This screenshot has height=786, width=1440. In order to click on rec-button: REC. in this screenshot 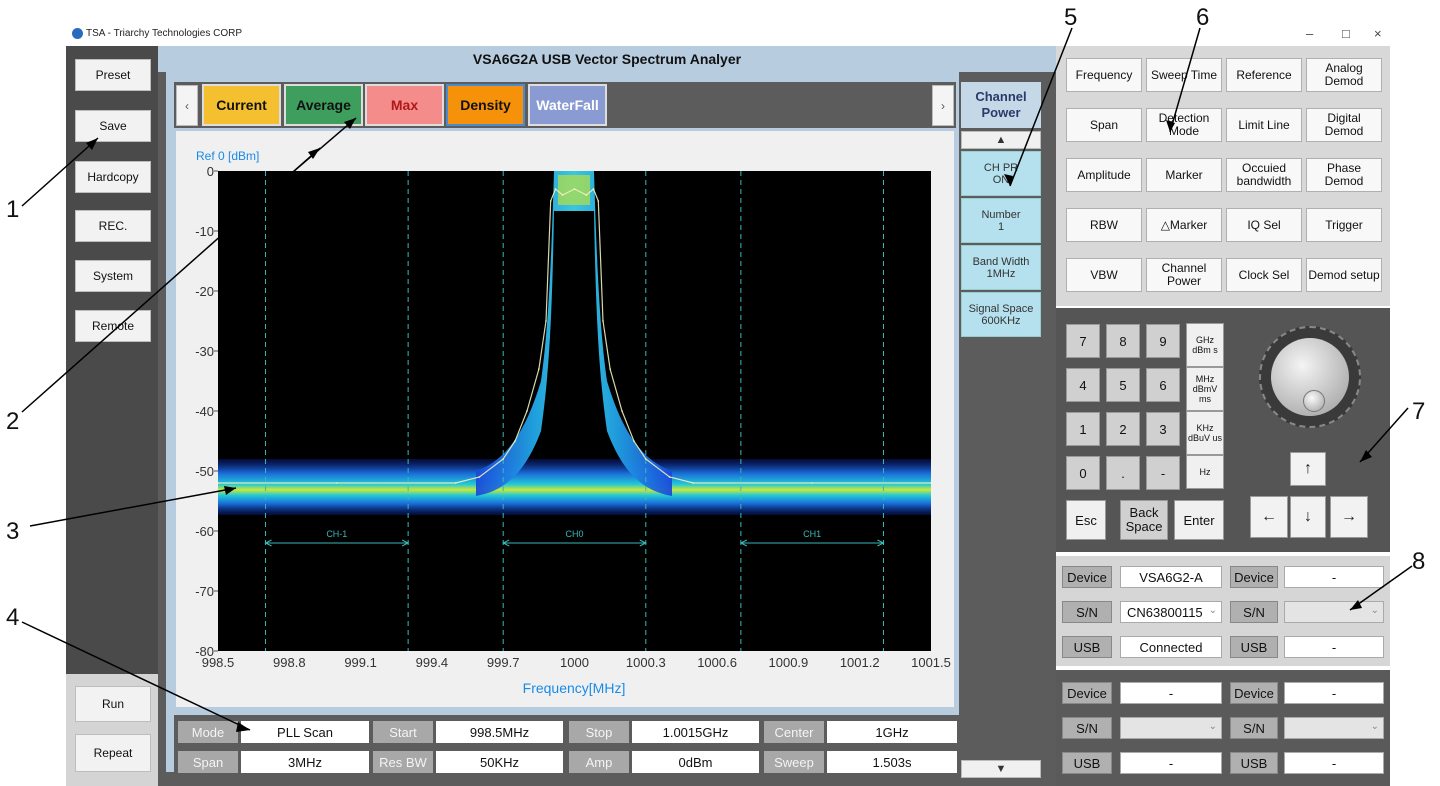, I will do `click(113, 226)`.